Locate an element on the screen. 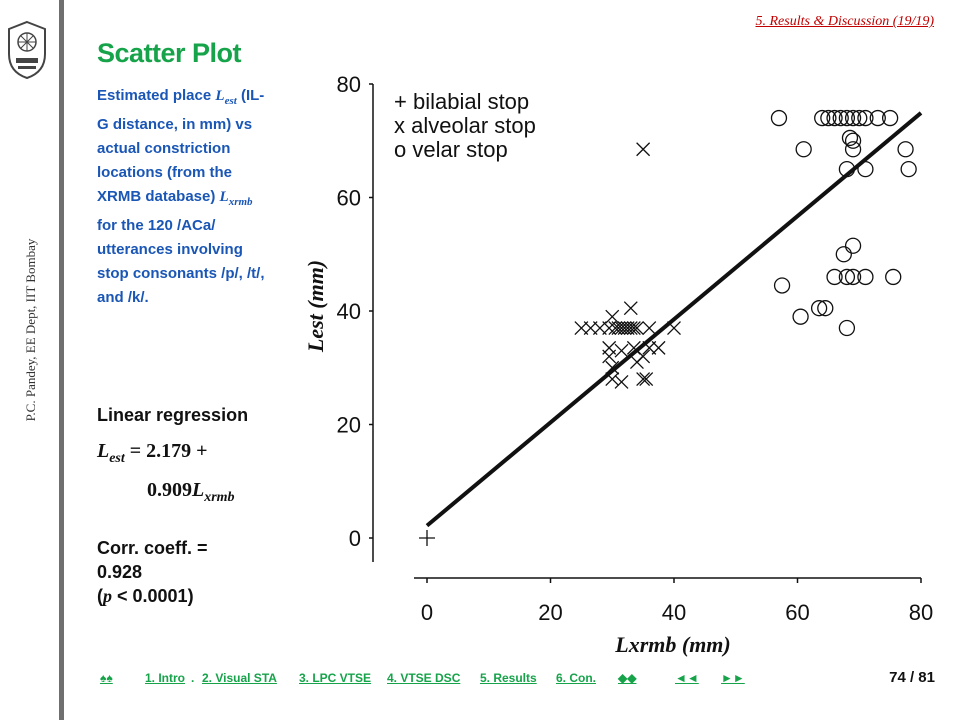  page-number: 74 / 81 is located at coordinates (912, 677).